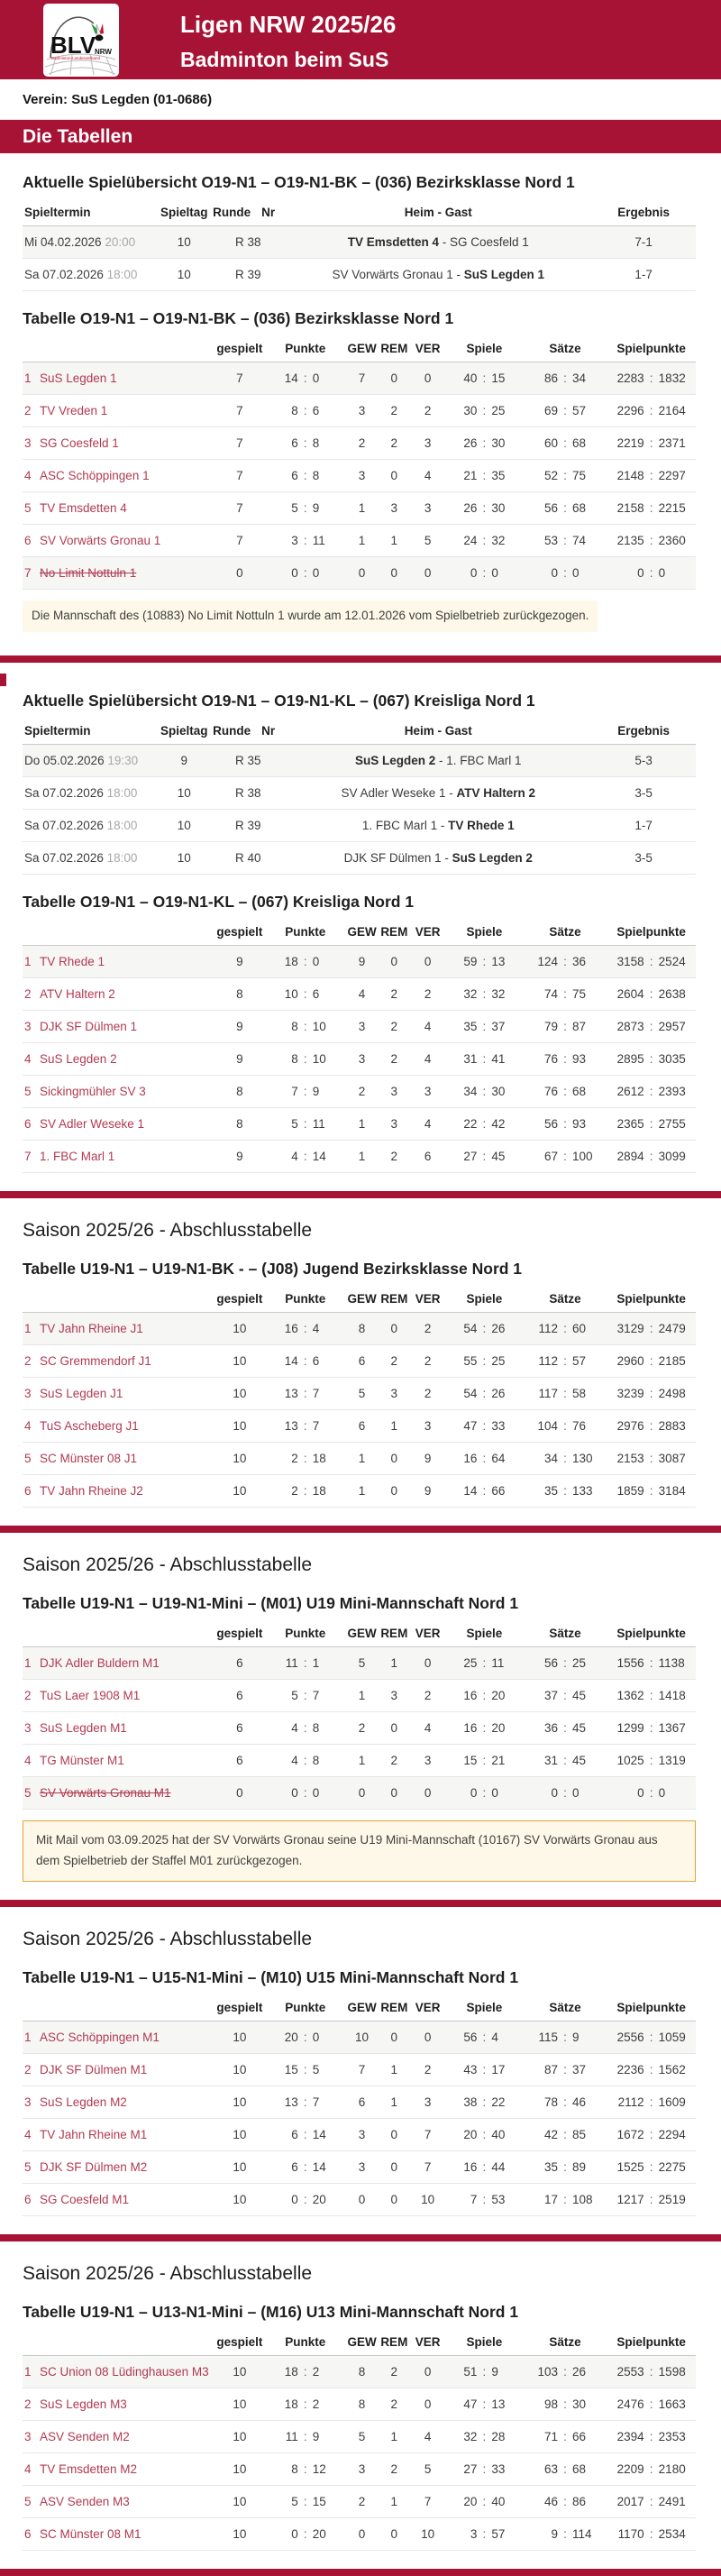  What do you see at coordinates (360, 1903) in the screenshot?
I see `section-divider` at bounding box center [360, 1903].